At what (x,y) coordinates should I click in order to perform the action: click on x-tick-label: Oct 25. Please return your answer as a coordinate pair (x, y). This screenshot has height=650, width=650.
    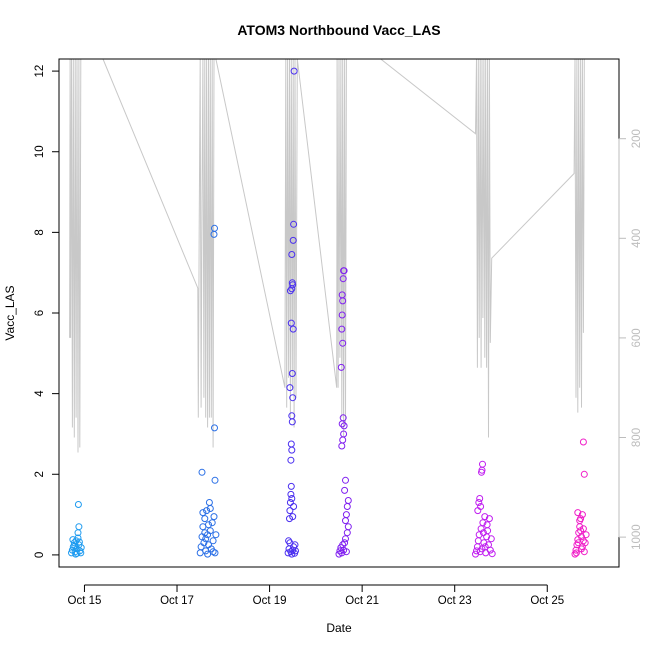
    Looking at the image, I should click on (547, 601).